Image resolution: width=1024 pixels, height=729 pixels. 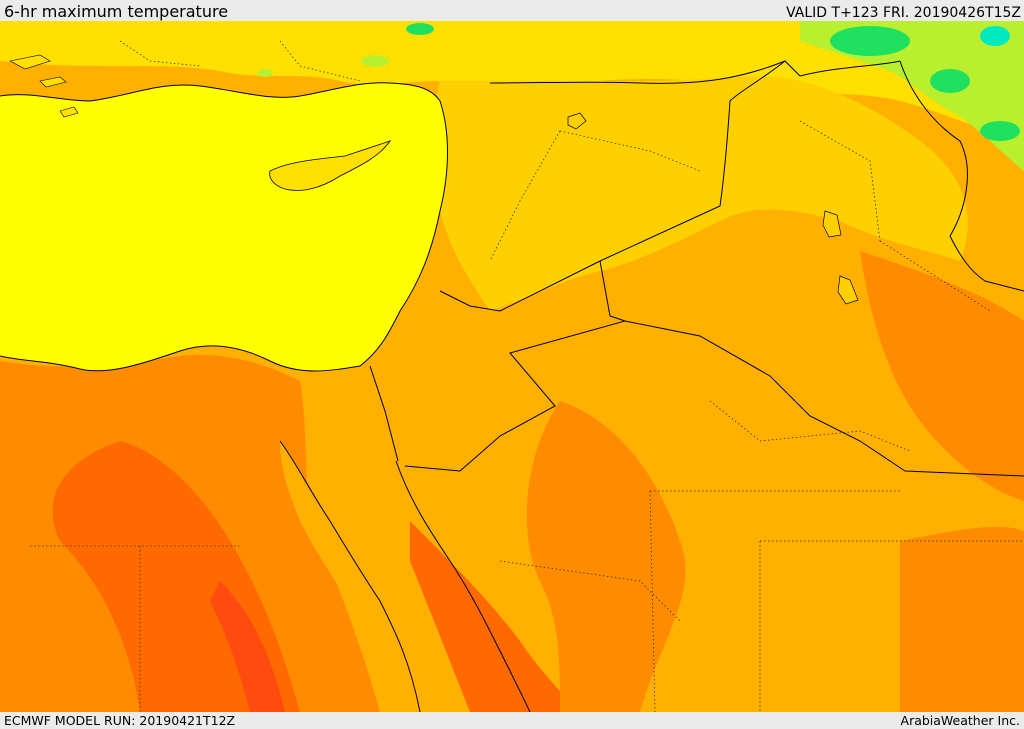 I want to click on coastline-red-sea-east, so click(x=463, y=586).